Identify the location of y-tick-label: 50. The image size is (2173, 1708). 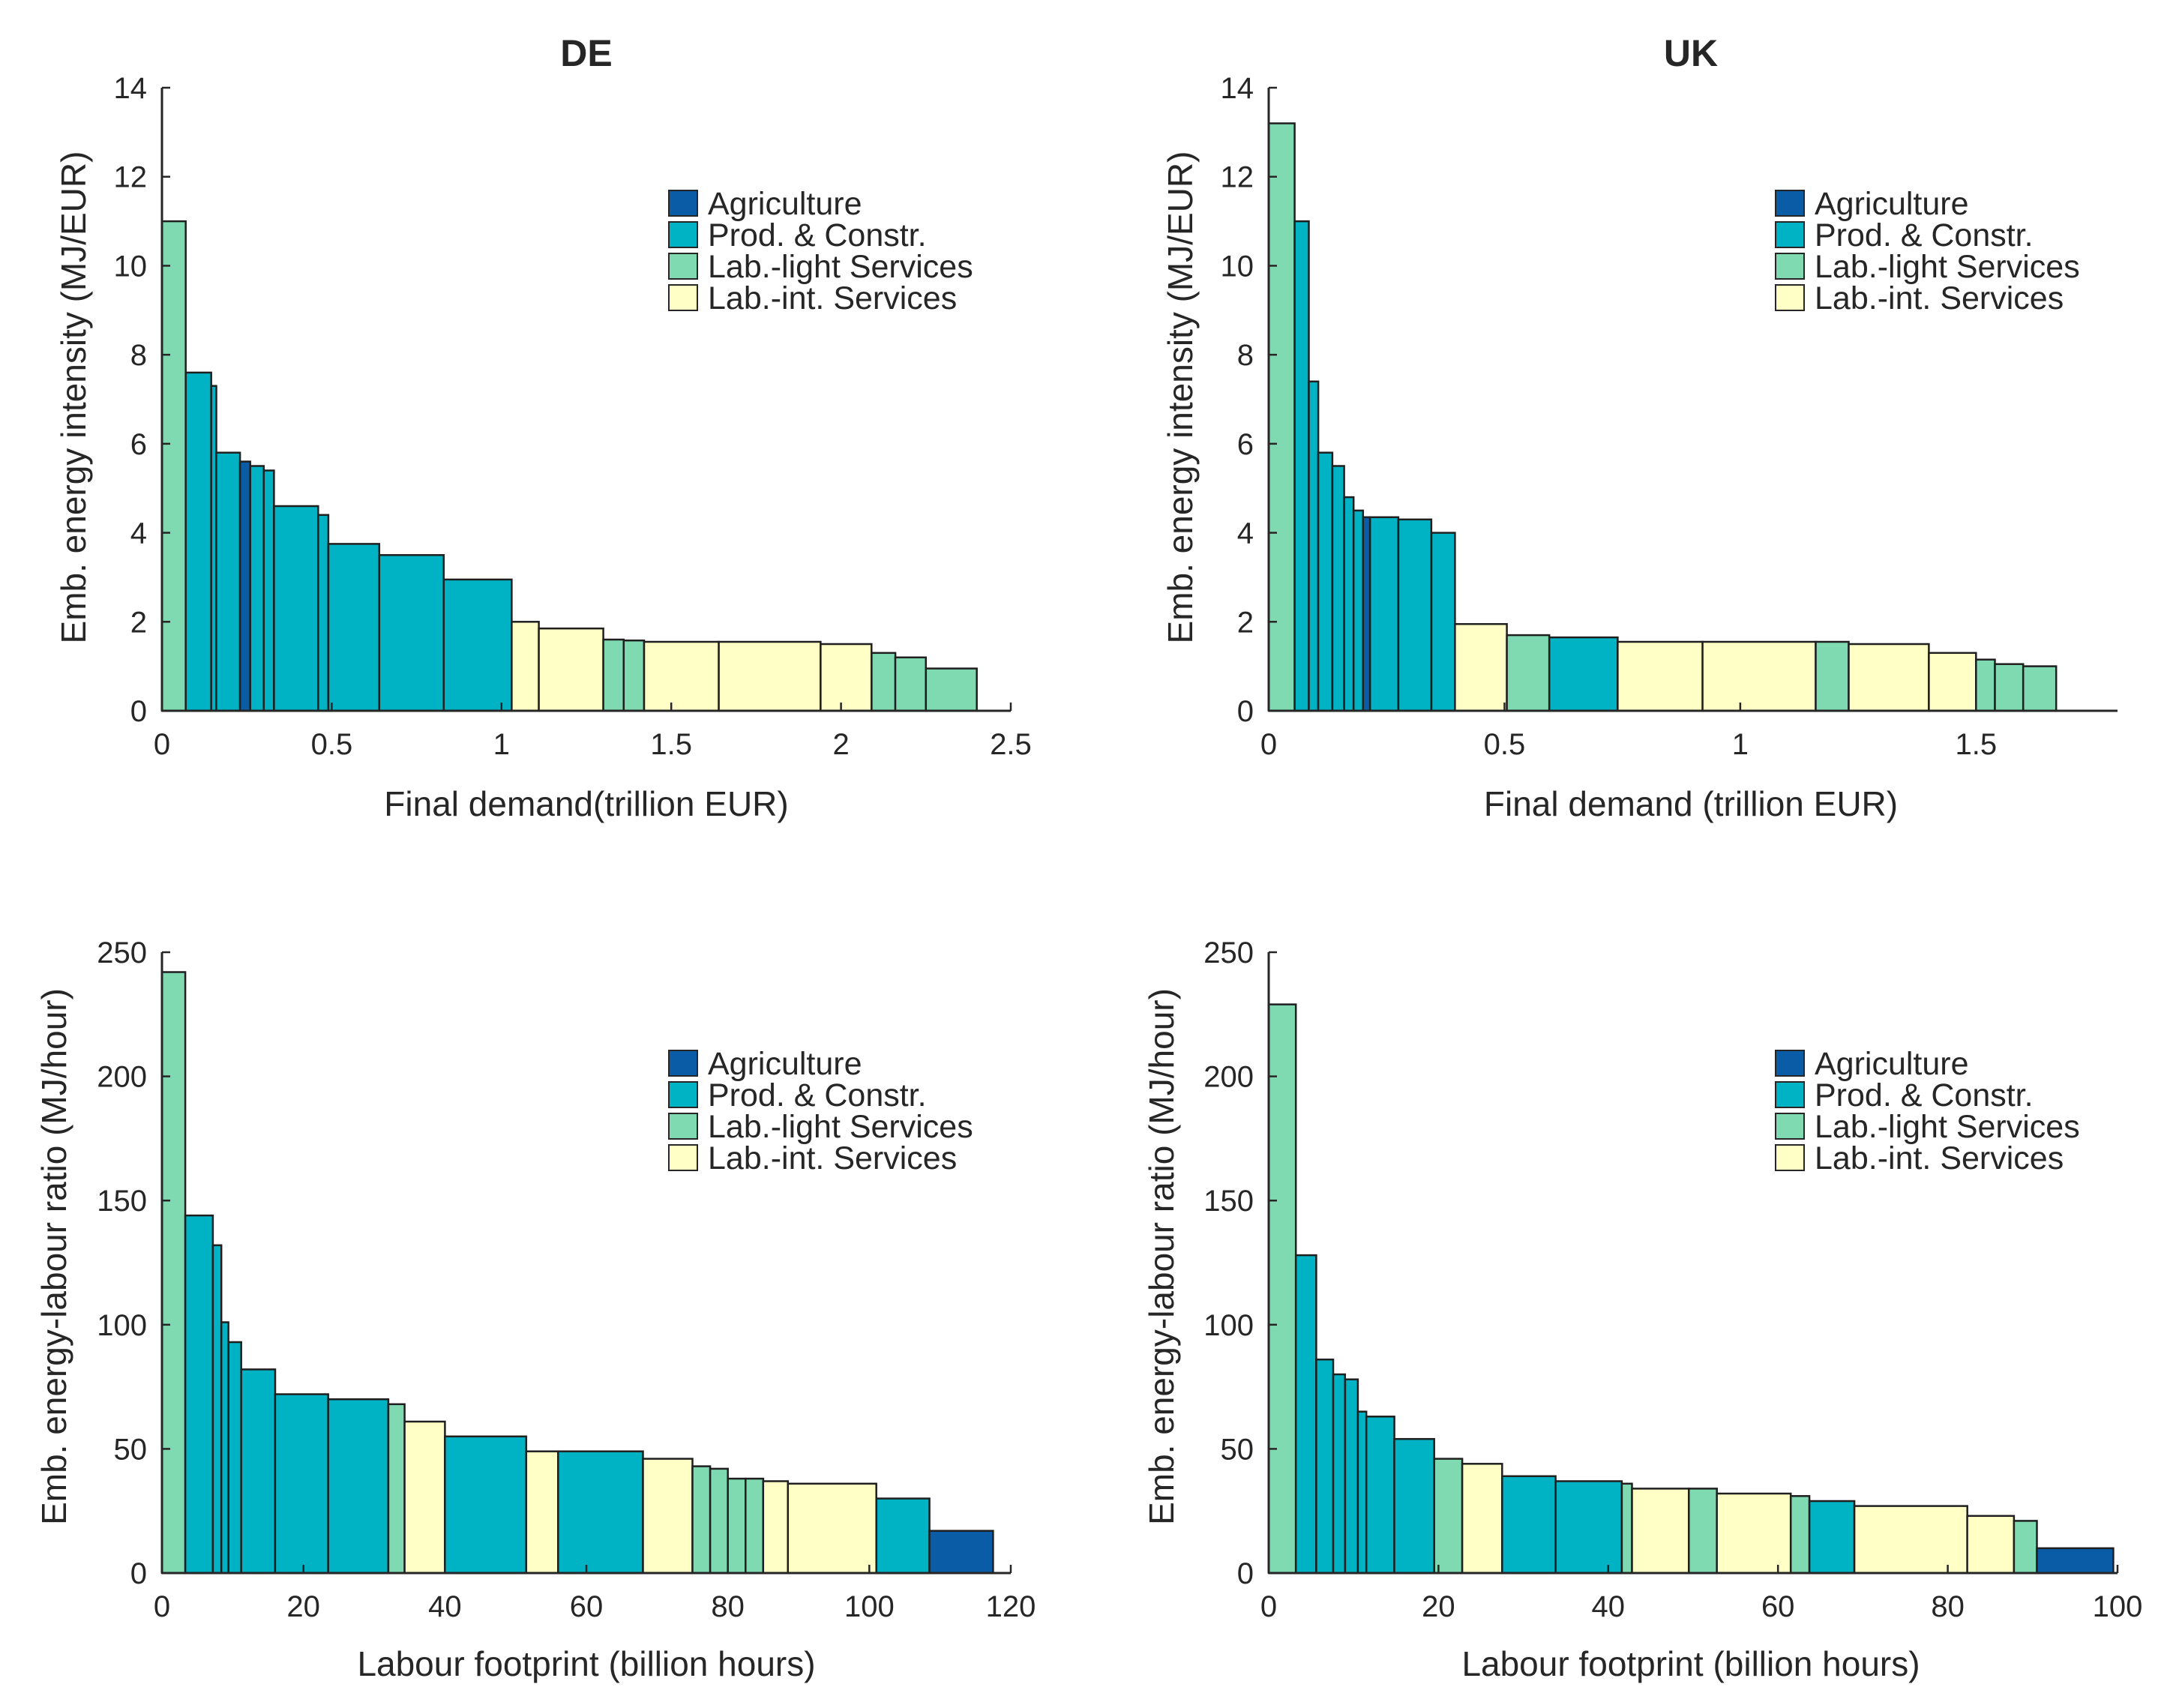
(131, 1449).